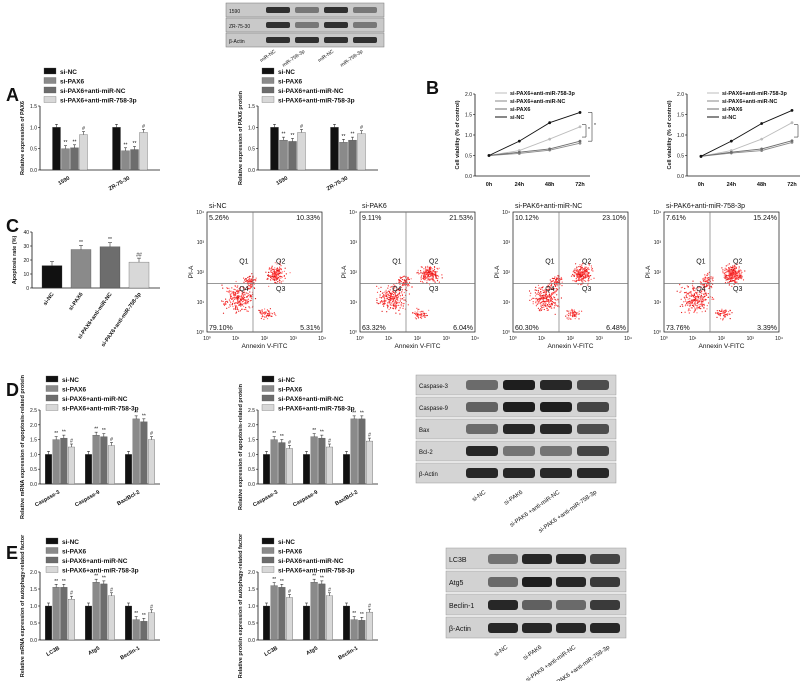  I want to click on x-category-label: Atg5, so click(94, 651).